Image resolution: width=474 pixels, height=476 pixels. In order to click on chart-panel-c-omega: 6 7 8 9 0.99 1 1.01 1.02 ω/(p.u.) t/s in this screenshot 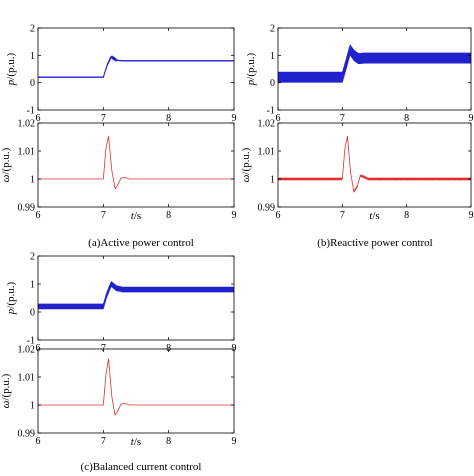, I will do `click(118, 397)`.